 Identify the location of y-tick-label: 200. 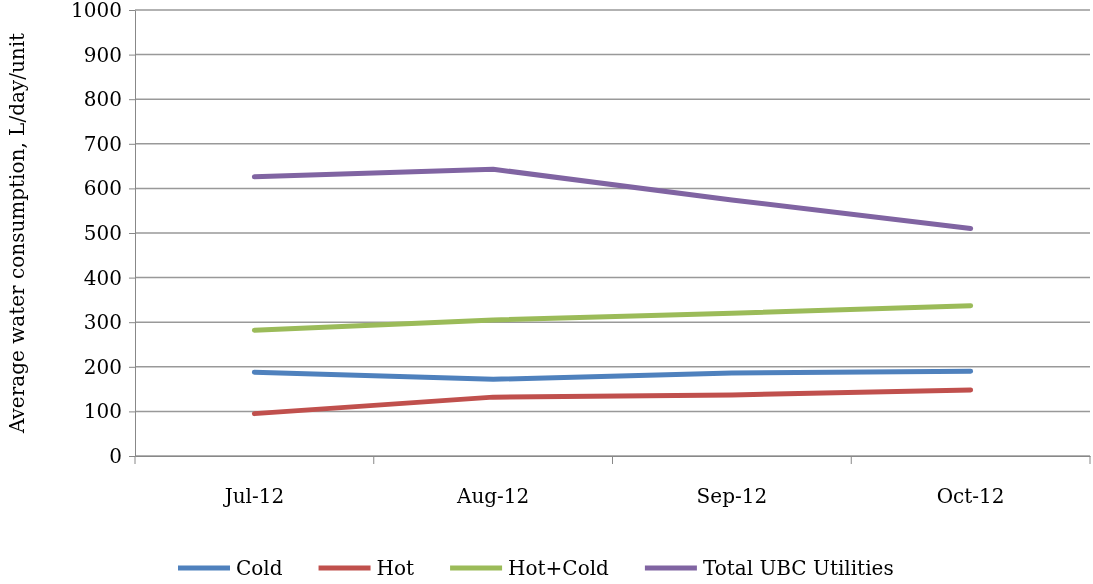
(102, 366).